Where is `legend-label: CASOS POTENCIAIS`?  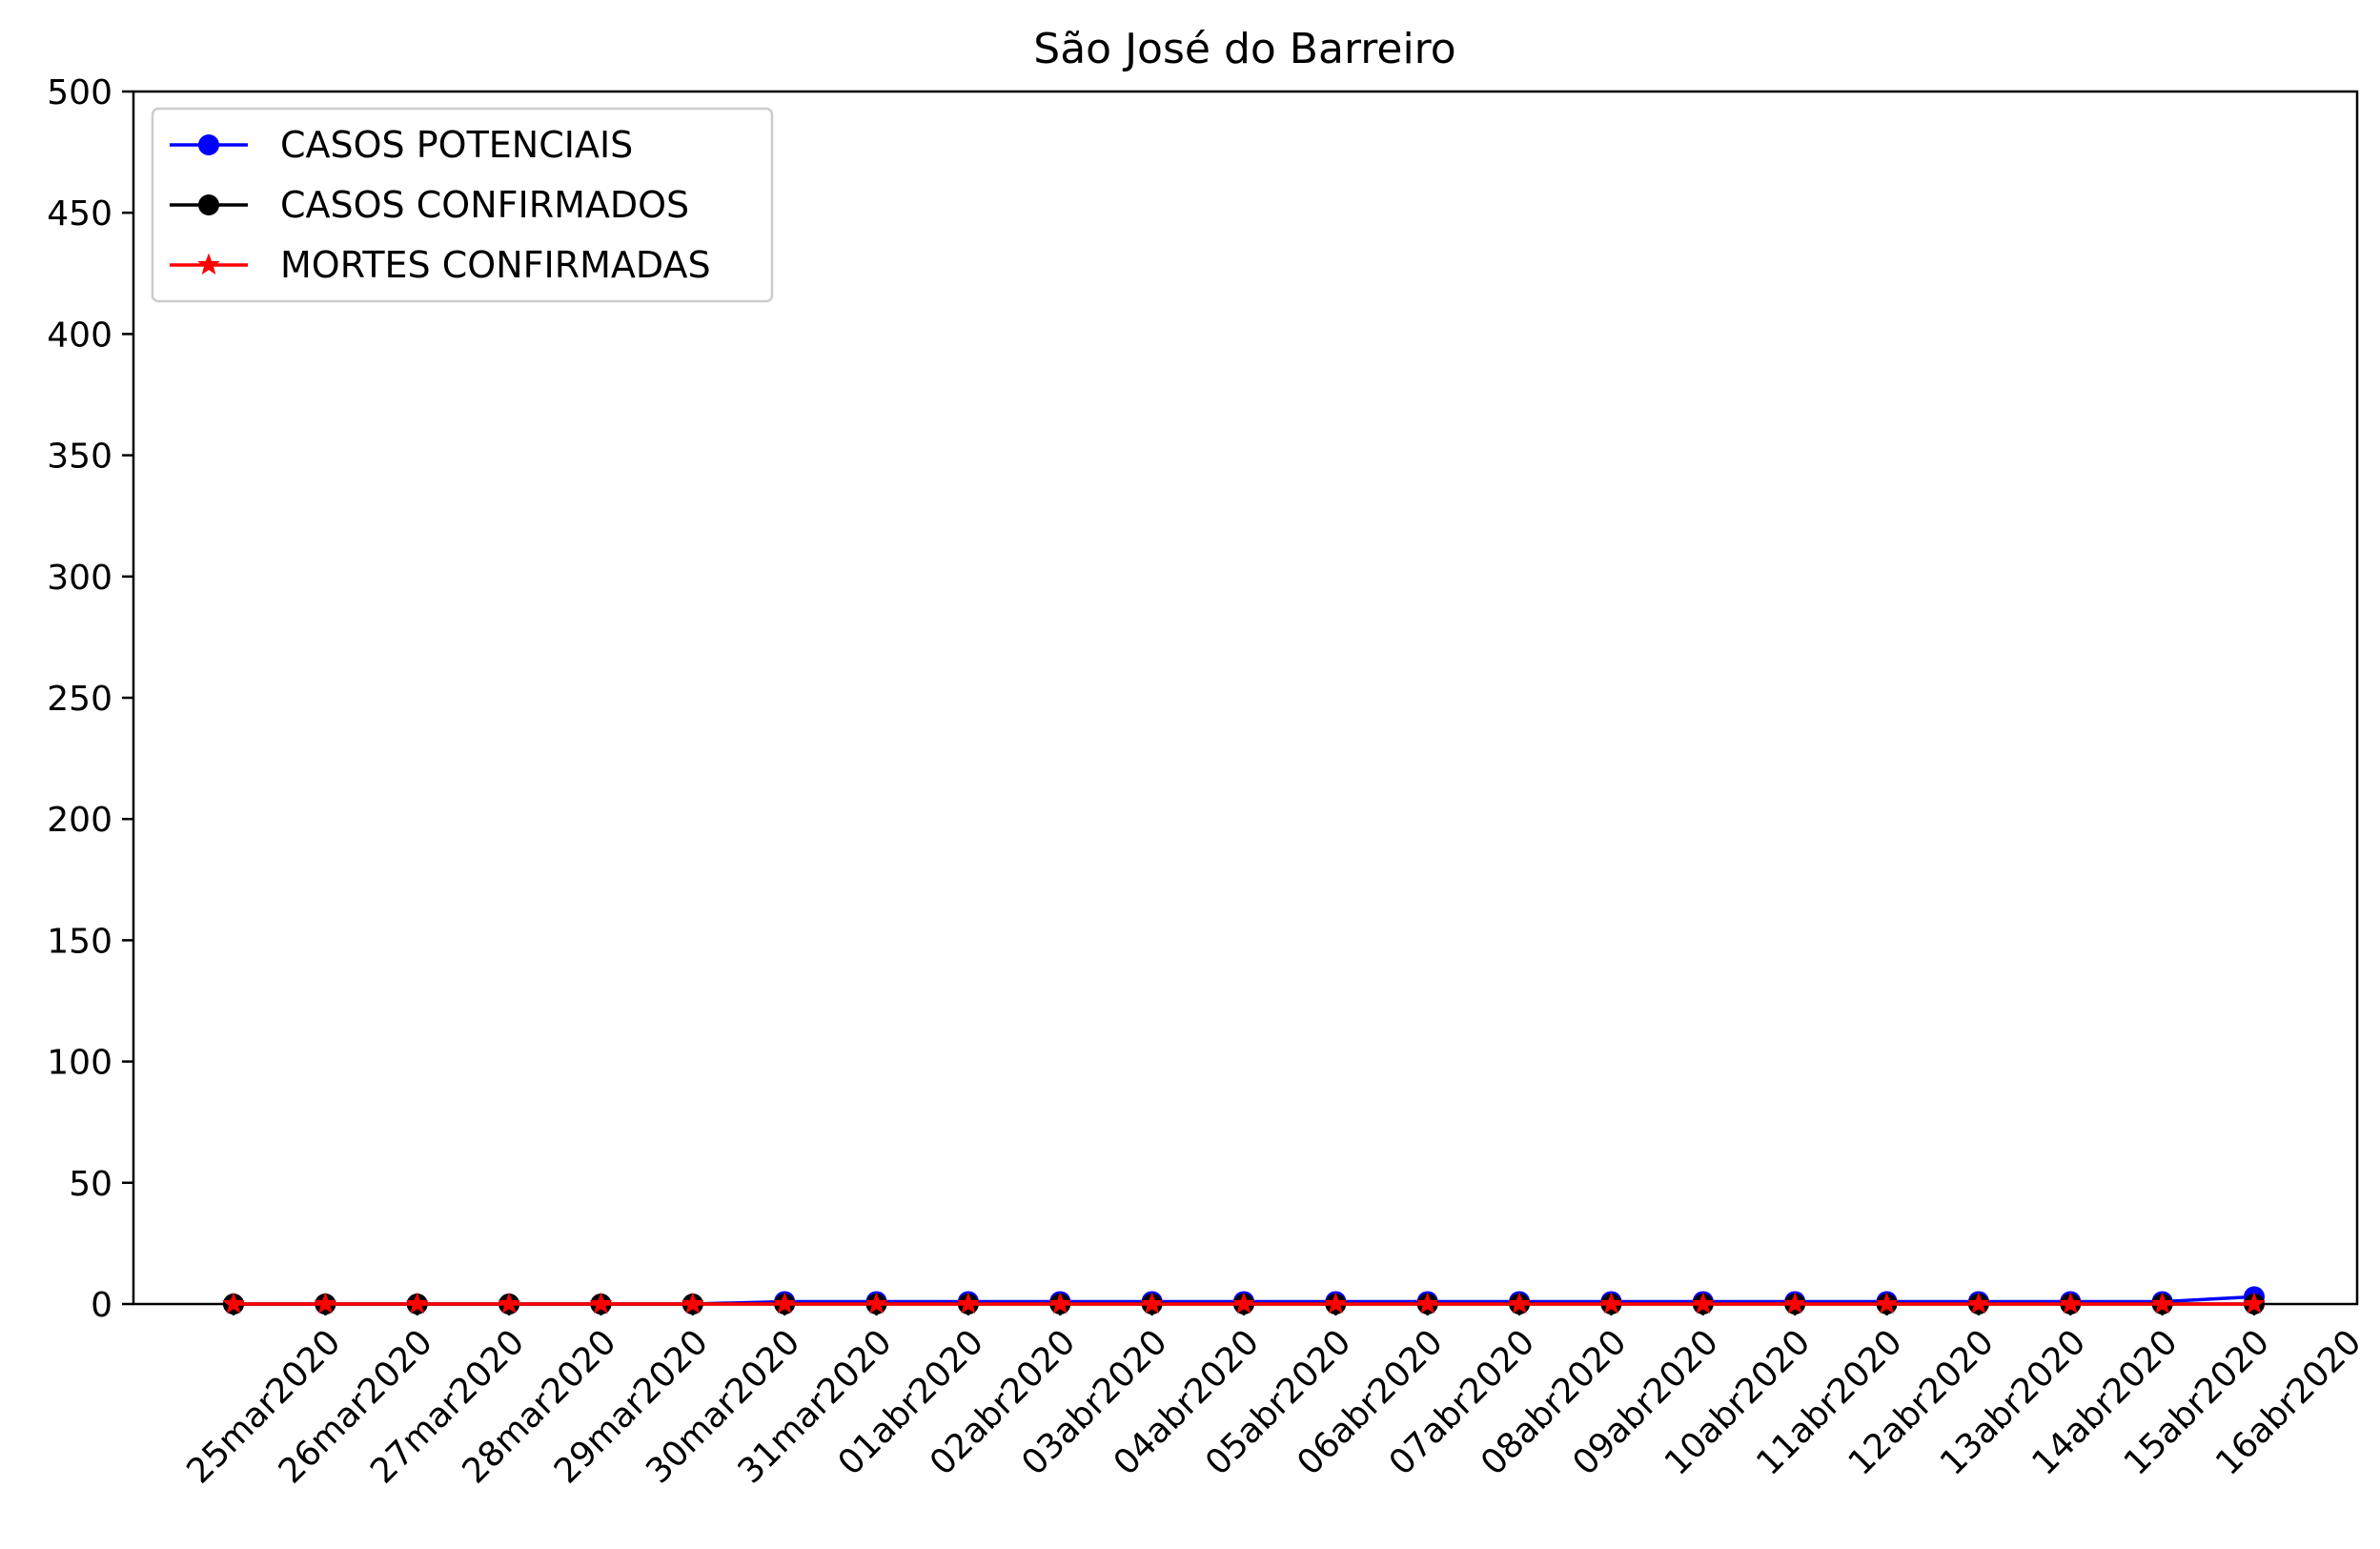
legend-label: CASOS POTENCIAIS is located at coordinates (456, 145).